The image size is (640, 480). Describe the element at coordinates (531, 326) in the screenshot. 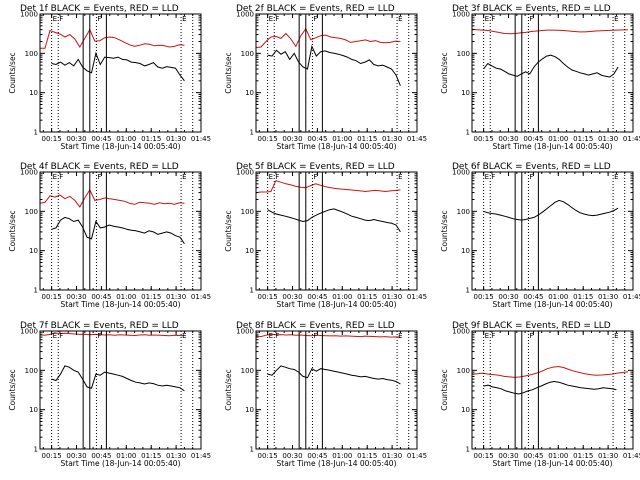

I see `panel-title: Det 9f BLACK = Events, RED = LLD` at that location.